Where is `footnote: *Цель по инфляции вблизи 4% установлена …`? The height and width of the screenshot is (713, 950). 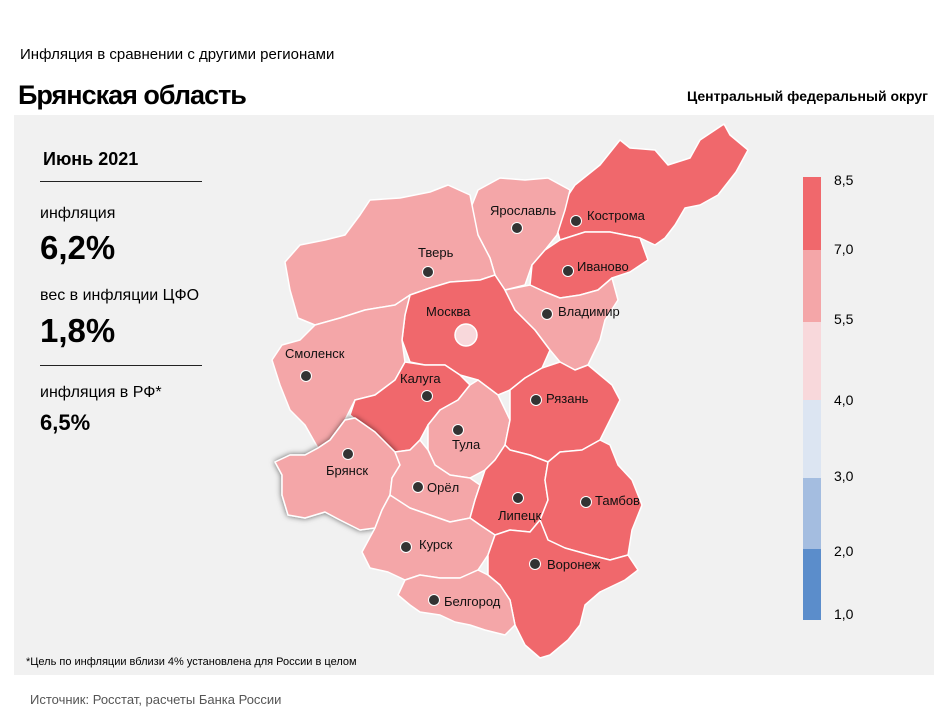
footnote: *Цель по инфляции вблизи 4% установлена … is located at coordinates (191, 662).